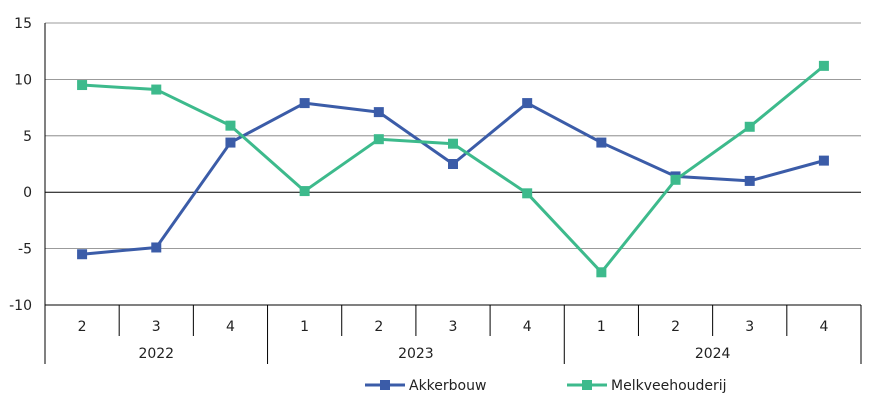 The image size is (886, 414). Describe the element at coordinates (669, 386) in the screenshot. I see `legend-label: Melkveehouderij` at that location.